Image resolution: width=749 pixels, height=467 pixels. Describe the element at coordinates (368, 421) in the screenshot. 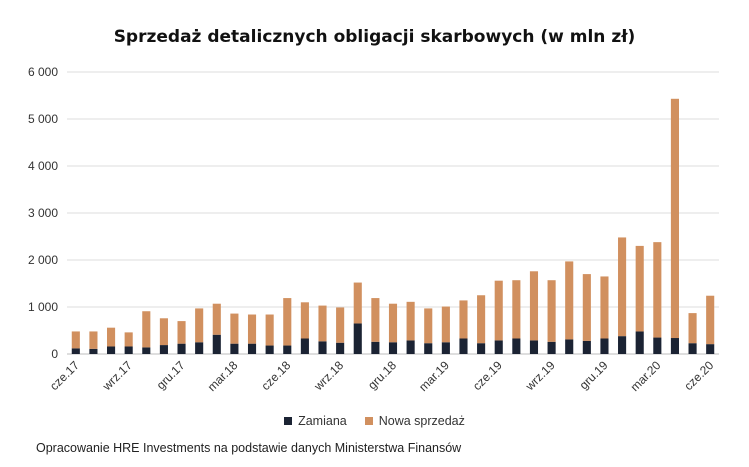

I see `legend-swatch-nowa-sprzedaz` at that location.